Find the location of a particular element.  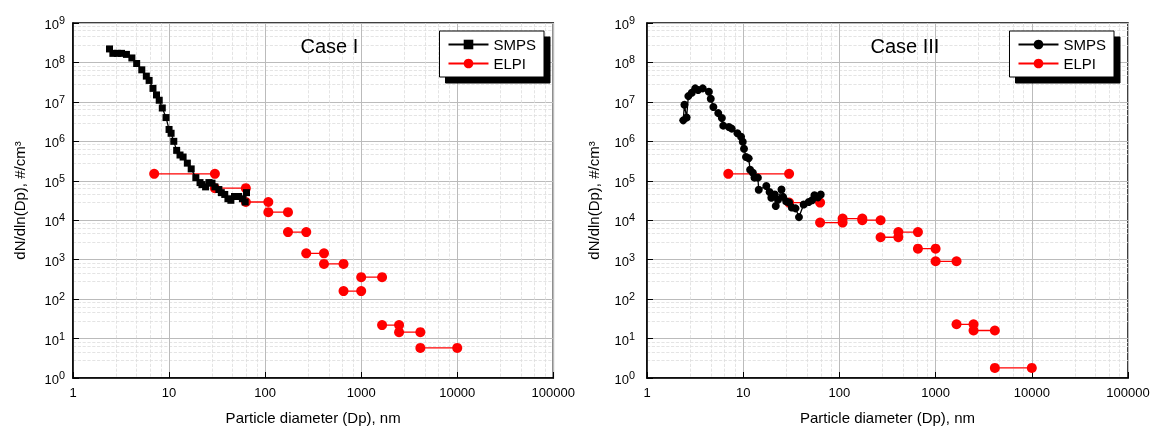

text: Case I is located at coordinates (329, 46).